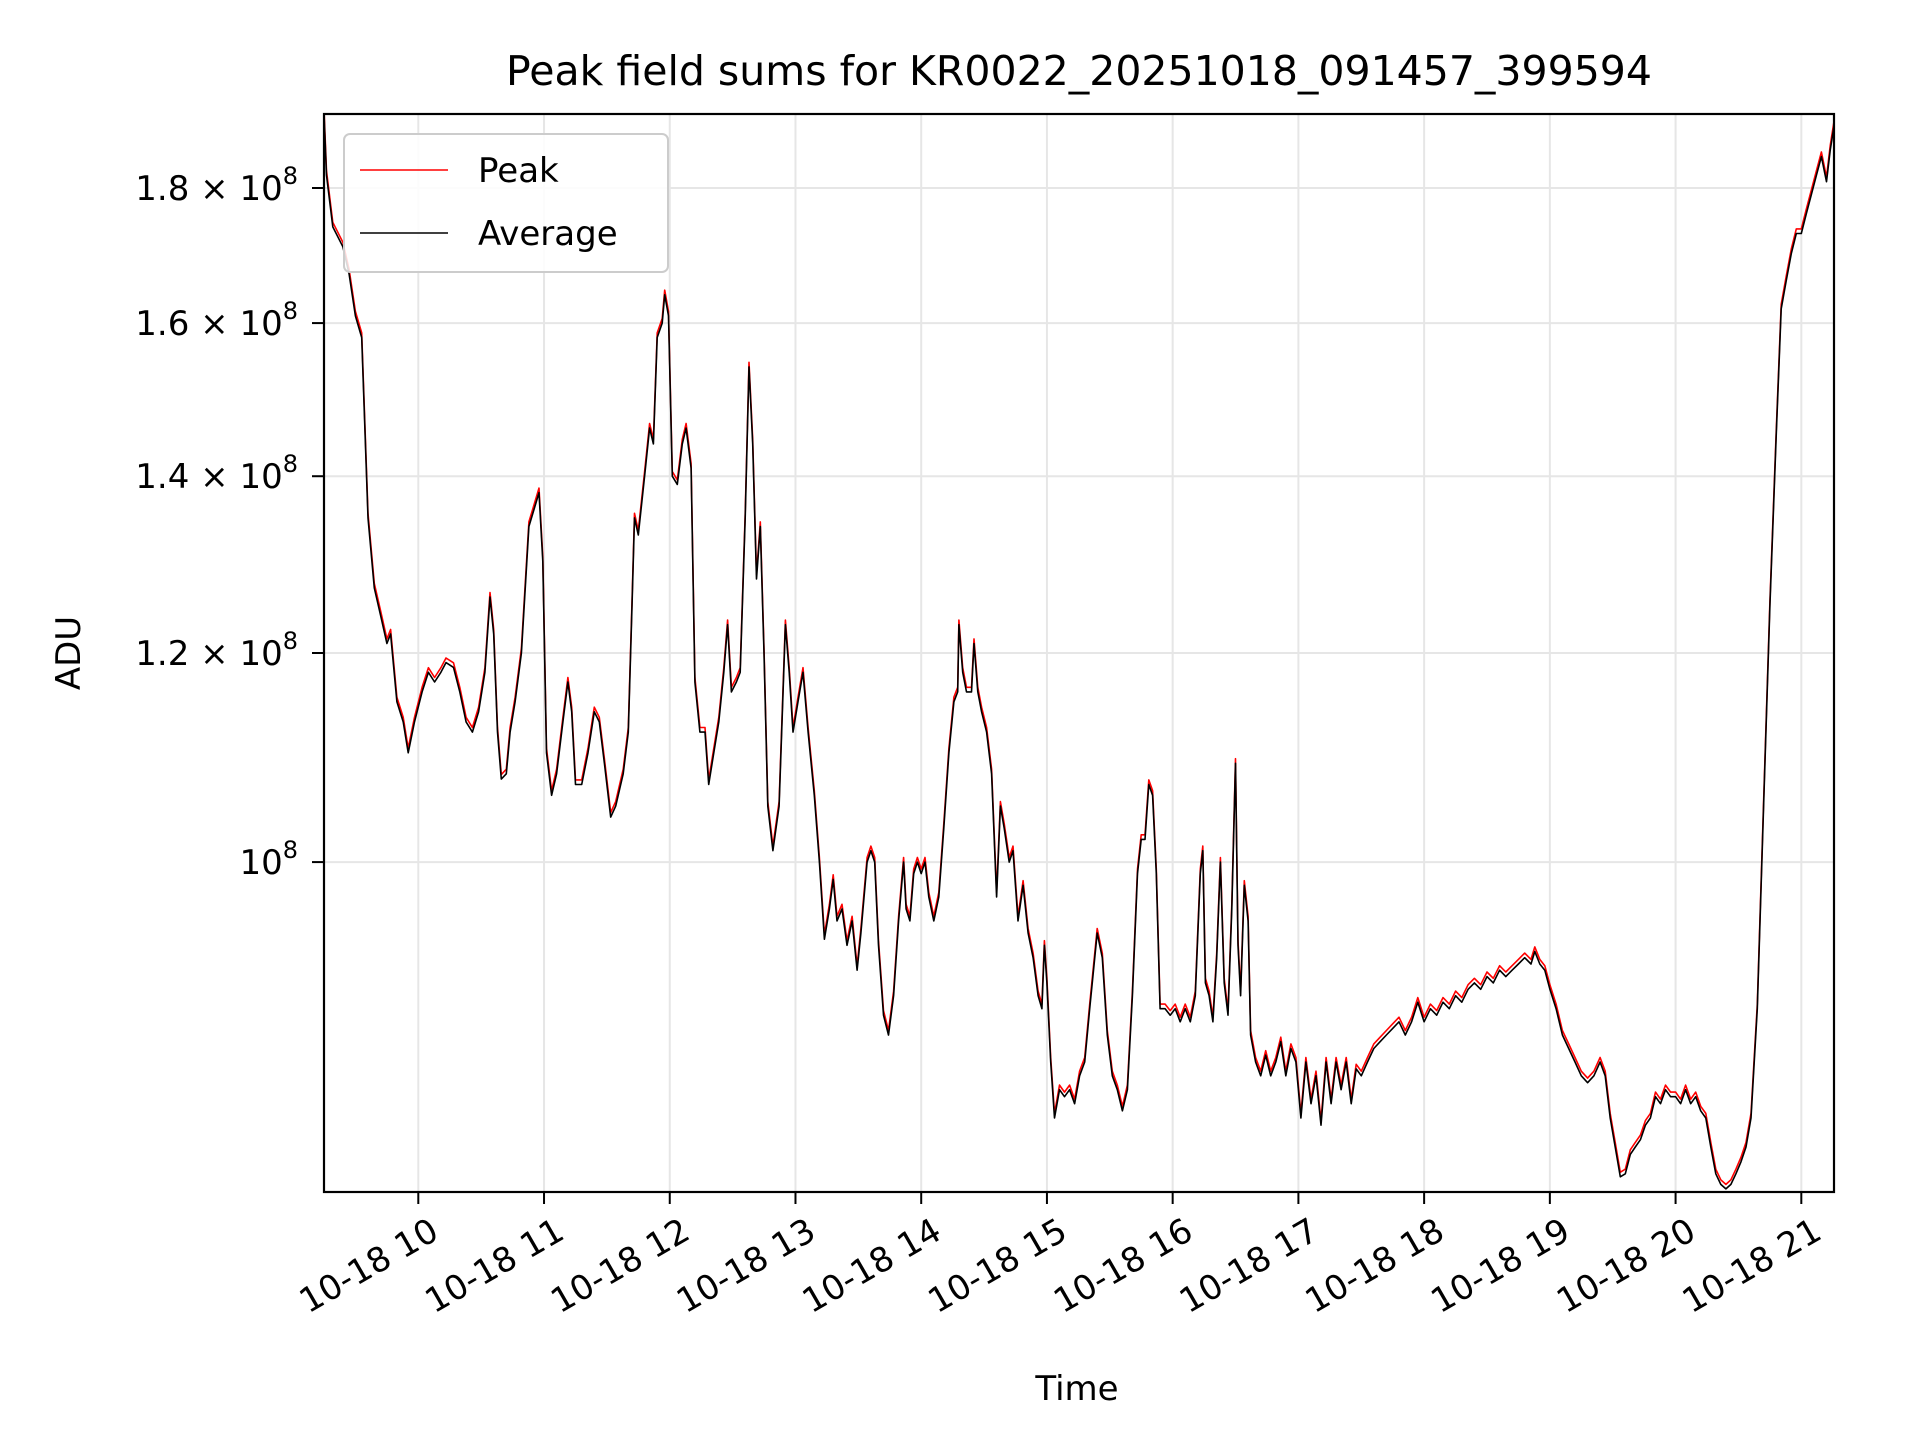  I want to click on y-tick-mantissa: 10, so click(260, 863).